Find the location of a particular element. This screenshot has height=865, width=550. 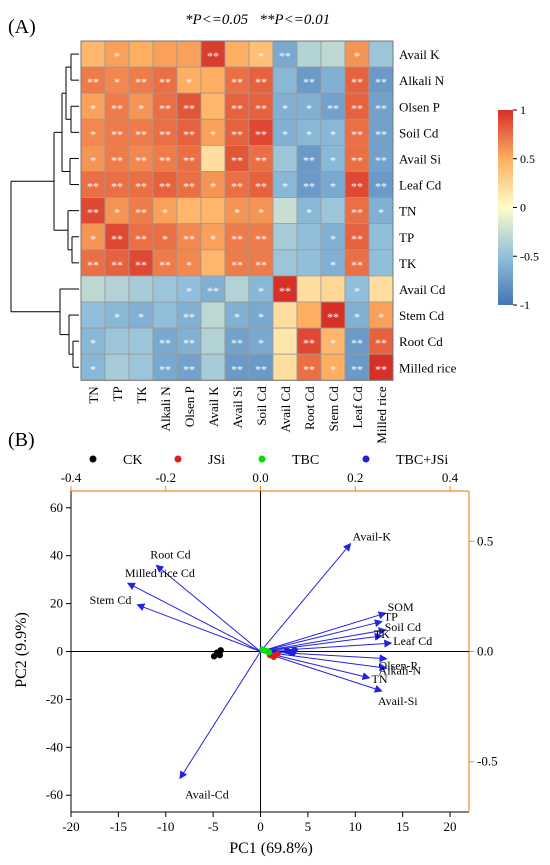

top-tick-label: -0.2 is located at coordinates (165, 477).